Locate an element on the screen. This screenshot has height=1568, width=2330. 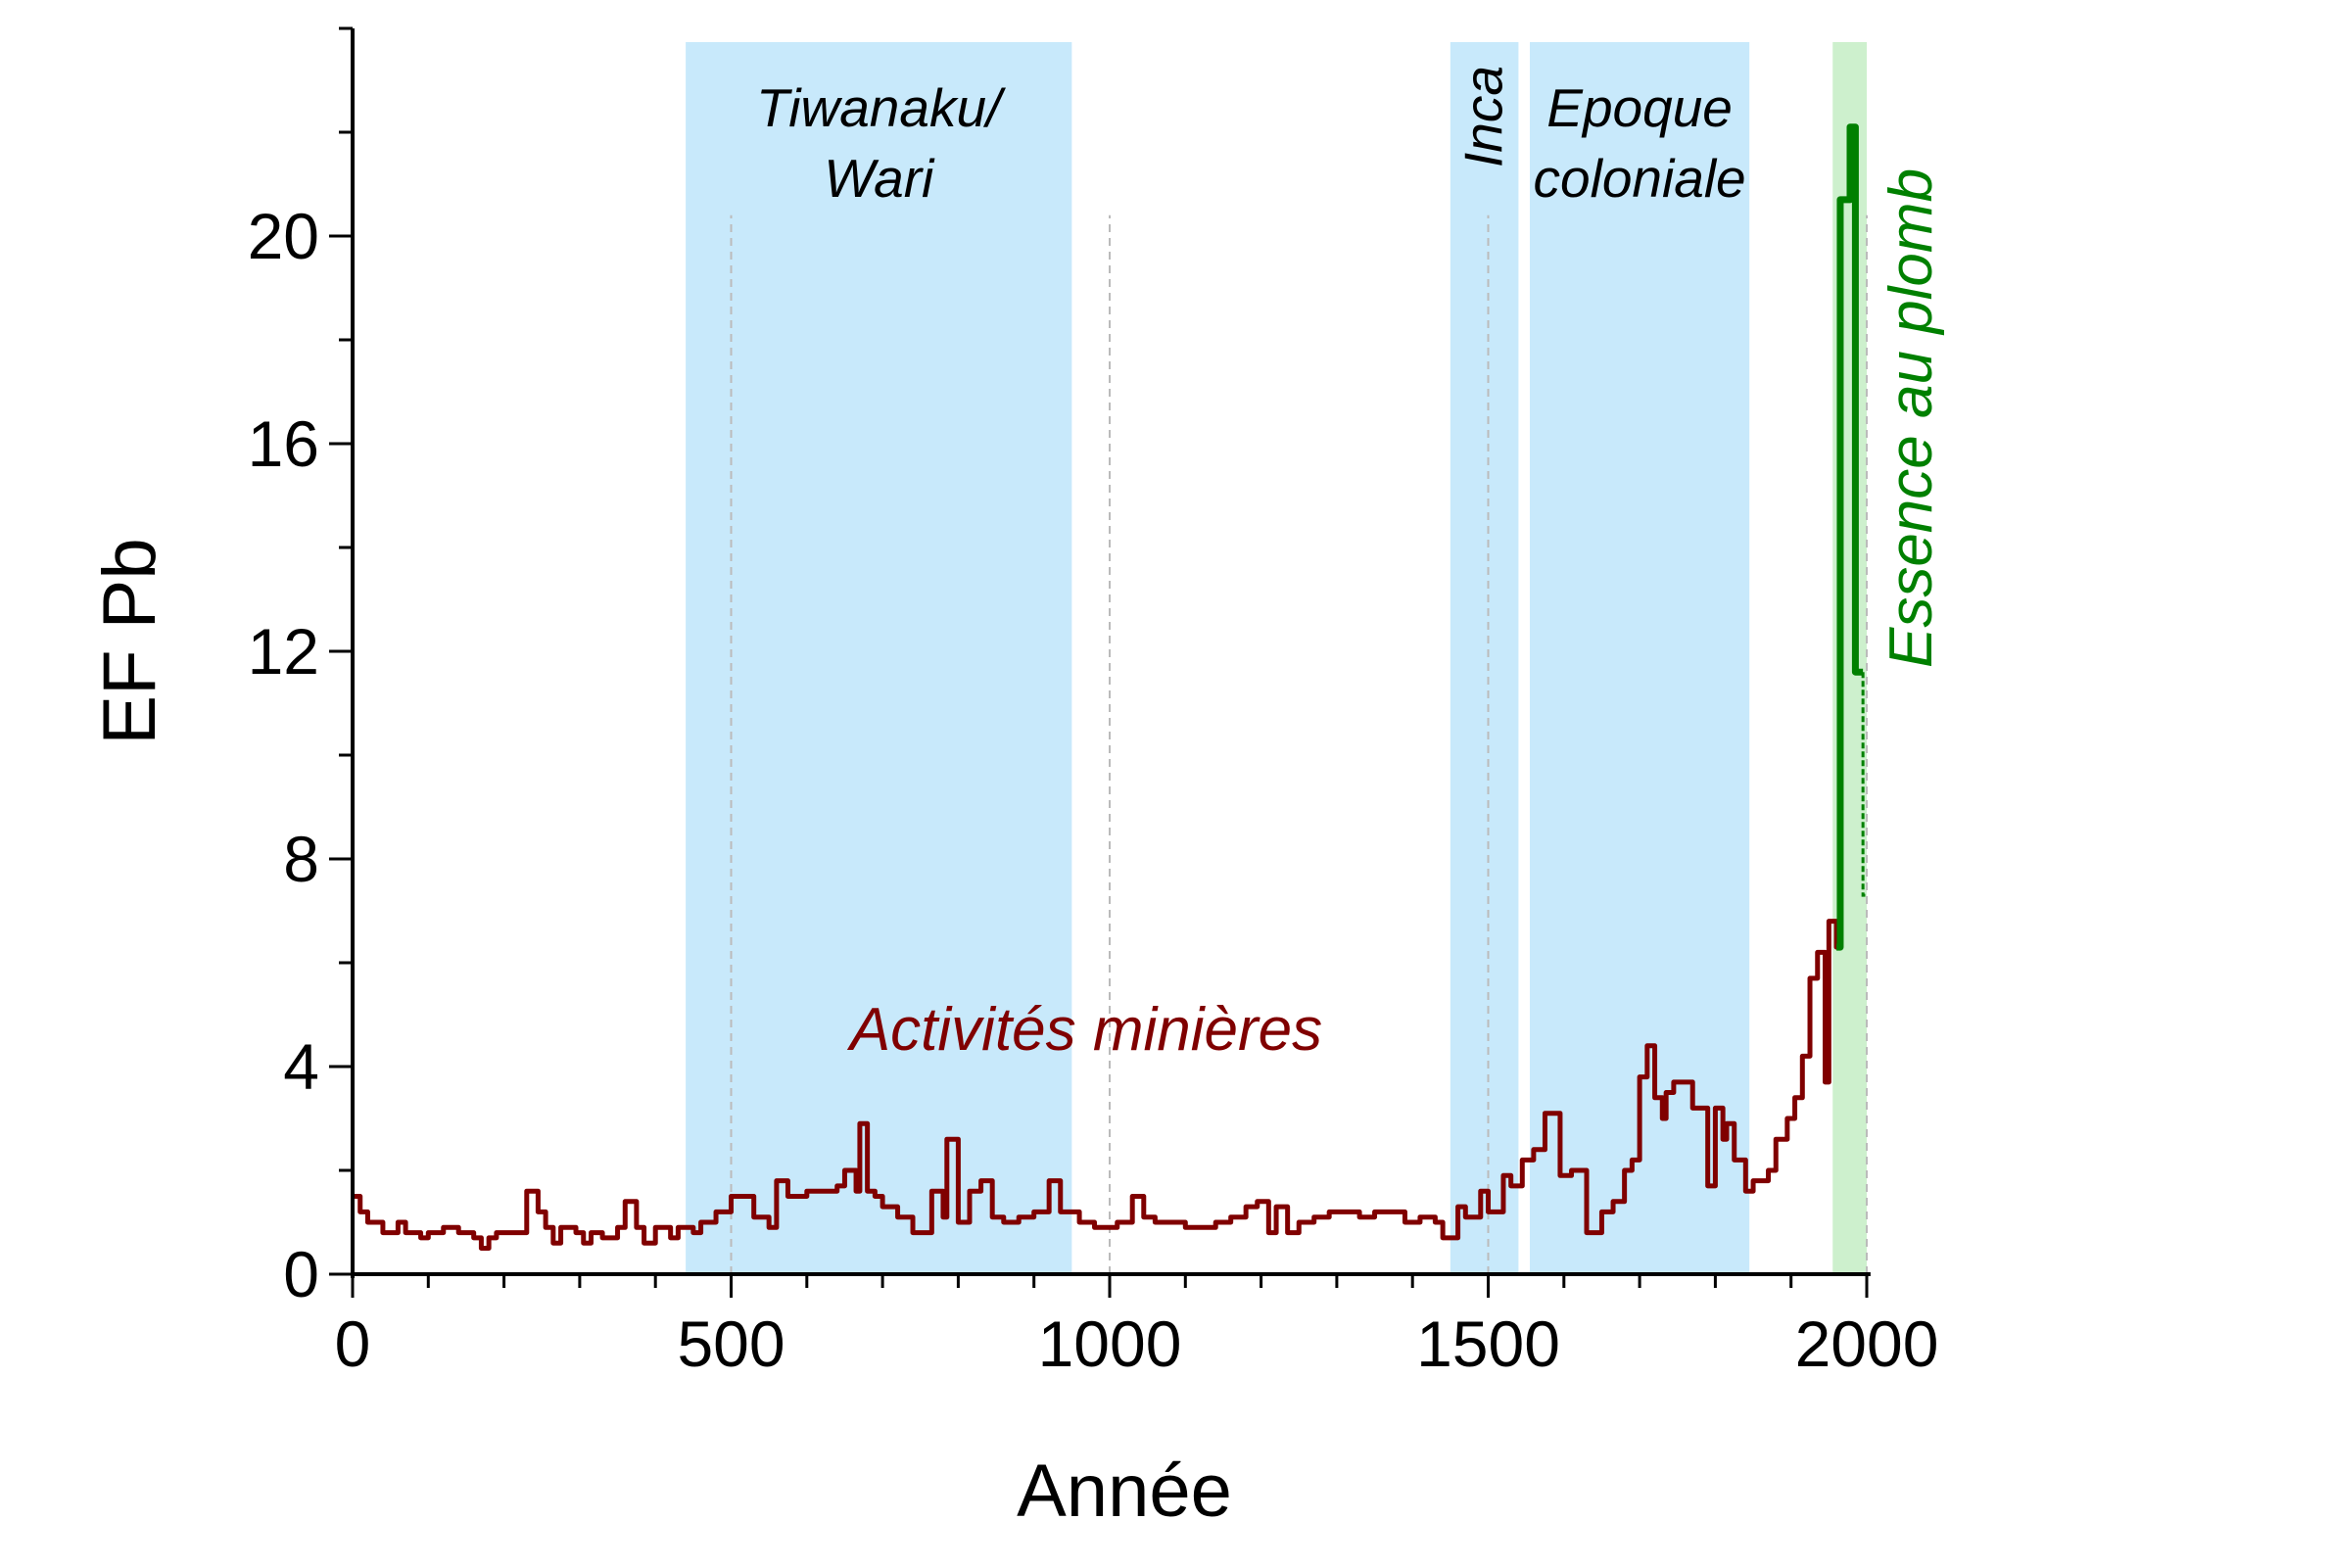
series-label-gasoline: Essence au plomb is located at coordinates (1911, 418).